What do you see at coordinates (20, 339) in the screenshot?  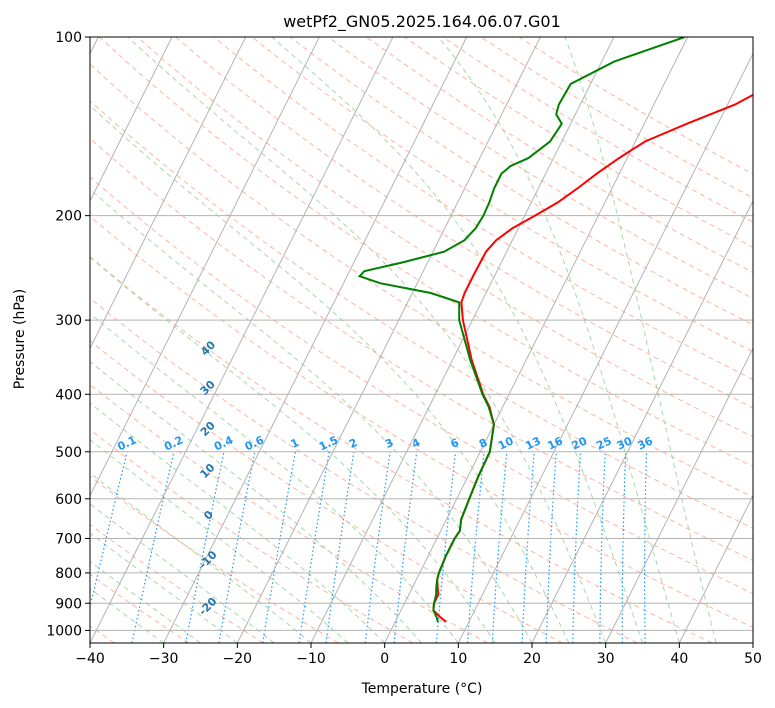 I see `y-axis-label: Pressure (hPa)` at bounding box center [20, 339].